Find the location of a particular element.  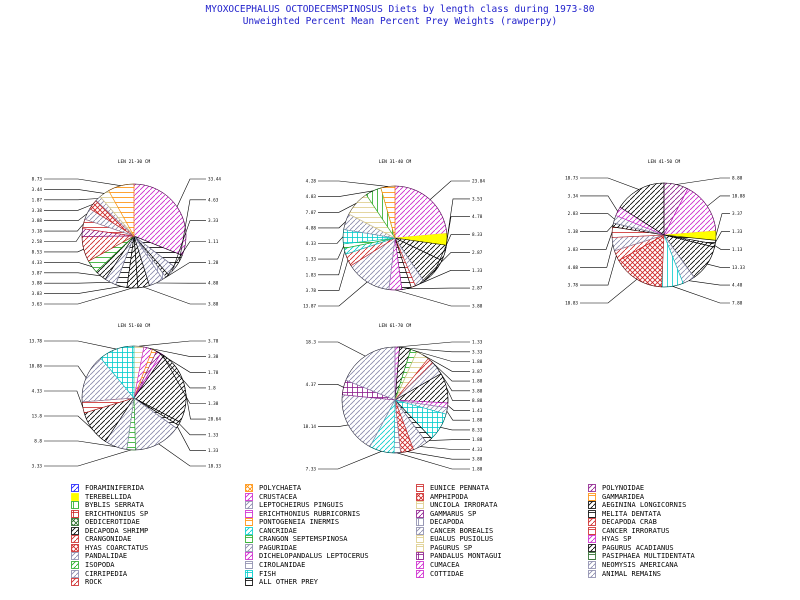

slice-value-label: 3.44 is located at coordinates (37, 190).